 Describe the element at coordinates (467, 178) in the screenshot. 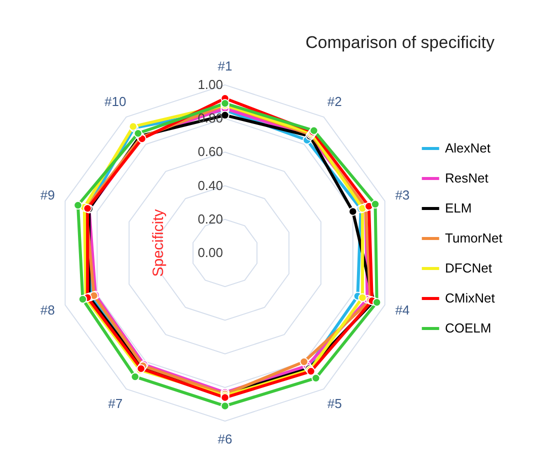

I see `legend-label: ResNet` at that location.